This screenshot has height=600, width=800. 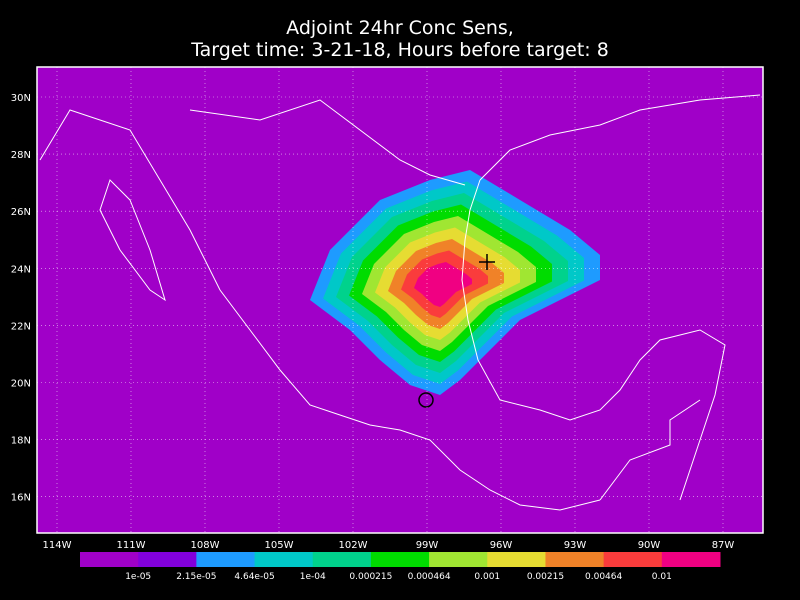 I want to click on lat-label: 16N, so click(x=21, y=498).